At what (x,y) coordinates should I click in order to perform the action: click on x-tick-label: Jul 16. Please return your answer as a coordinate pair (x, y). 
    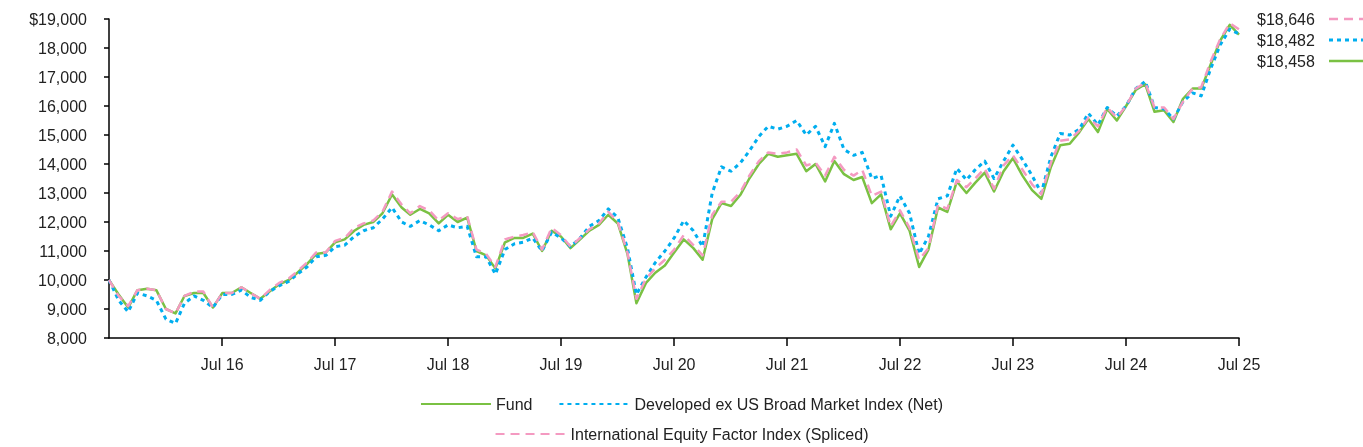
    Looking at the image, I should click on (222, 364).